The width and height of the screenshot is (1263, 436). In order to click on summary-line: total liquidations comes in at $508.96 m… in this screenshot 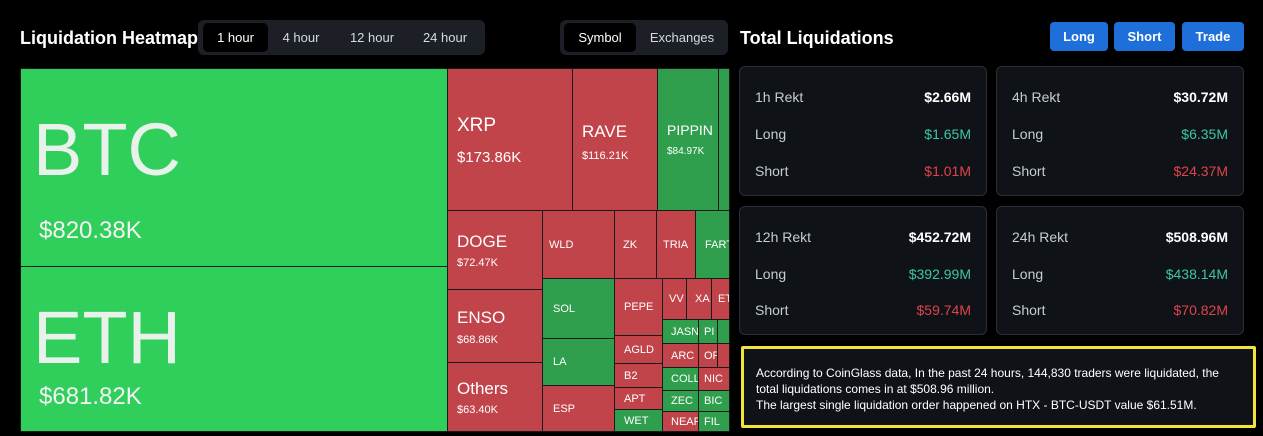, I will do `click(875, 389)`.